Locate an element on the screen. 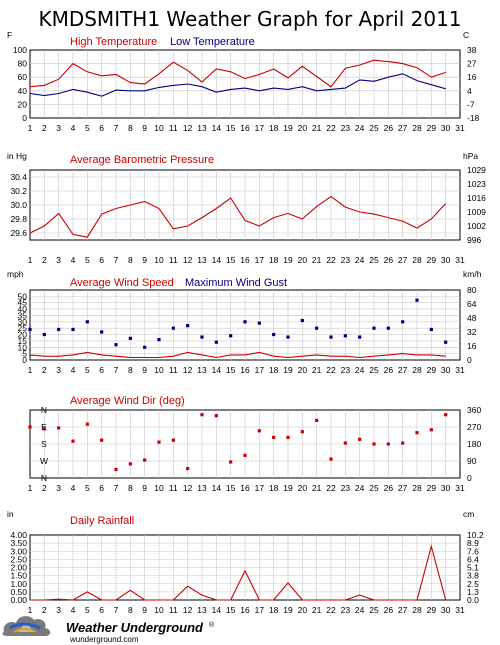  left-tick-label: 30.4 is located at coordinates (18, 177).